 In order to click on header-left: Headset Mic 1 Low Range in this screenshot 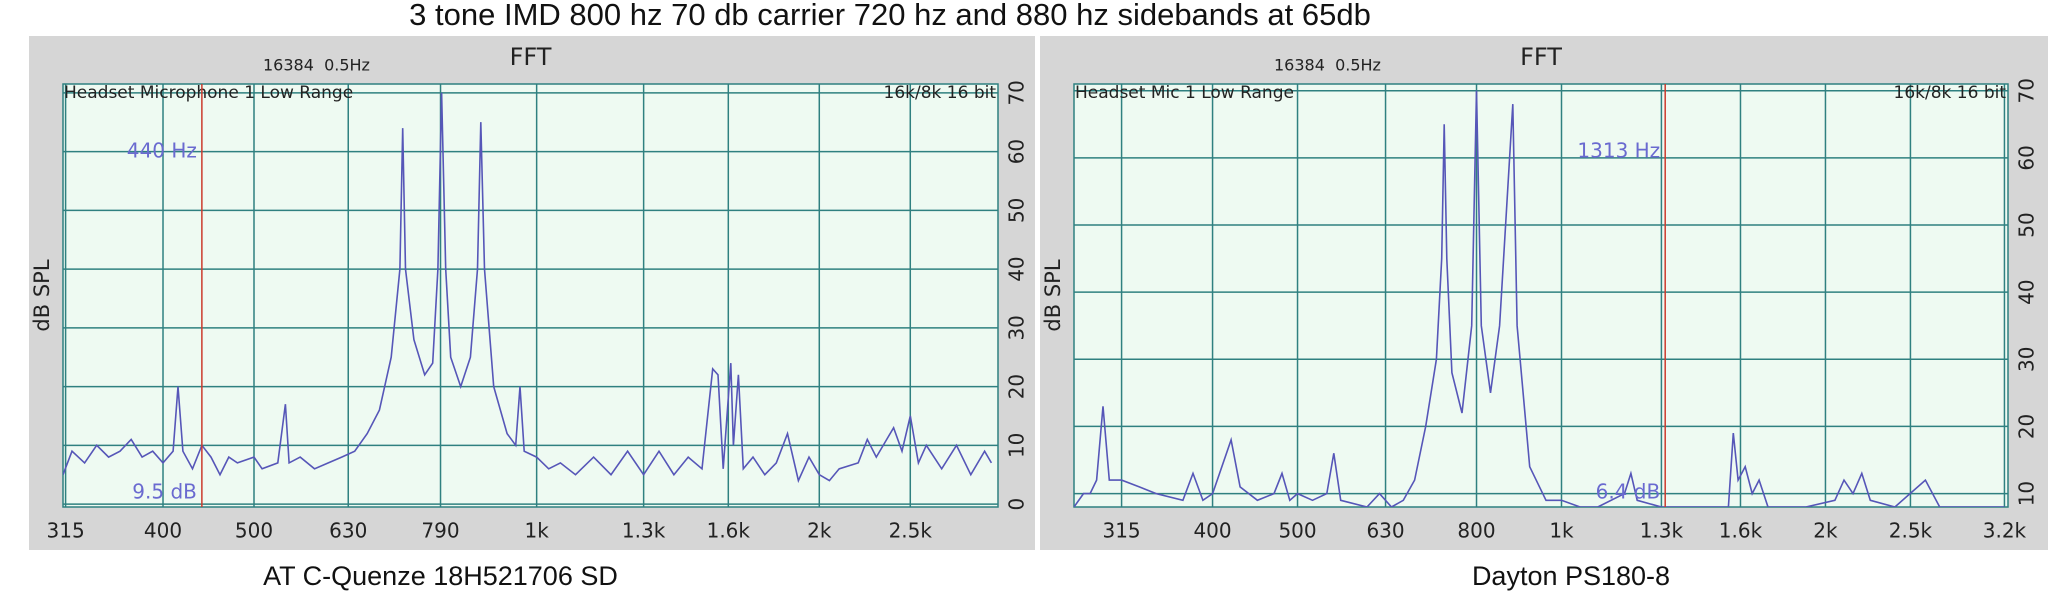, I will do `click(1184, 93)`.